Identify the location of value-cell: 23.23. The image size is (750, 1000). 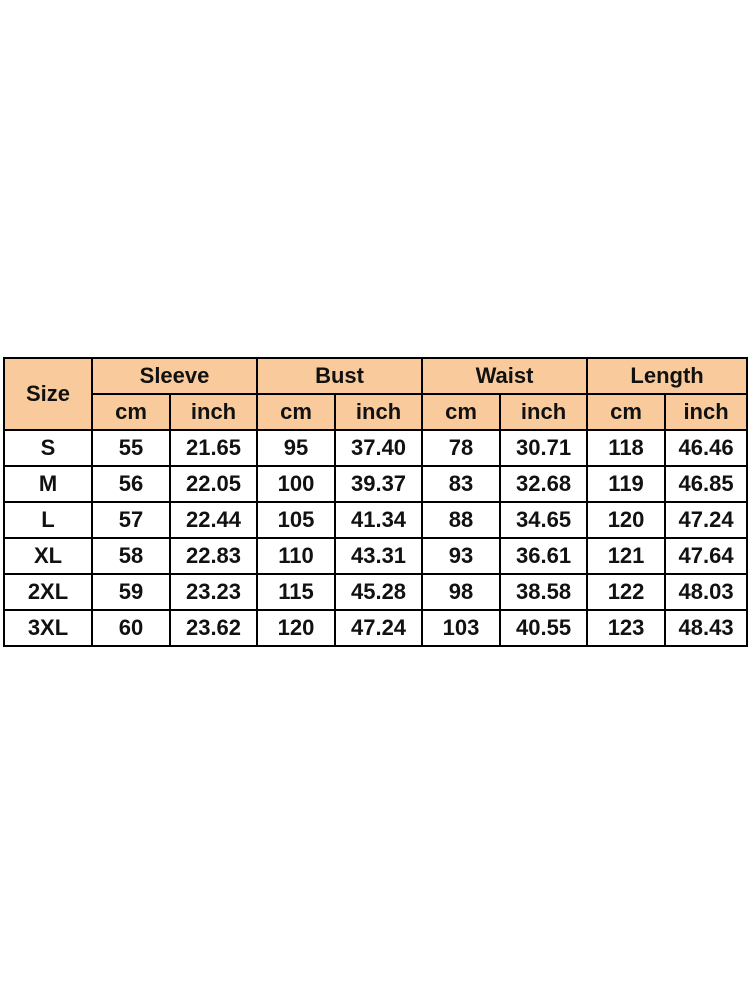
(213, 592).